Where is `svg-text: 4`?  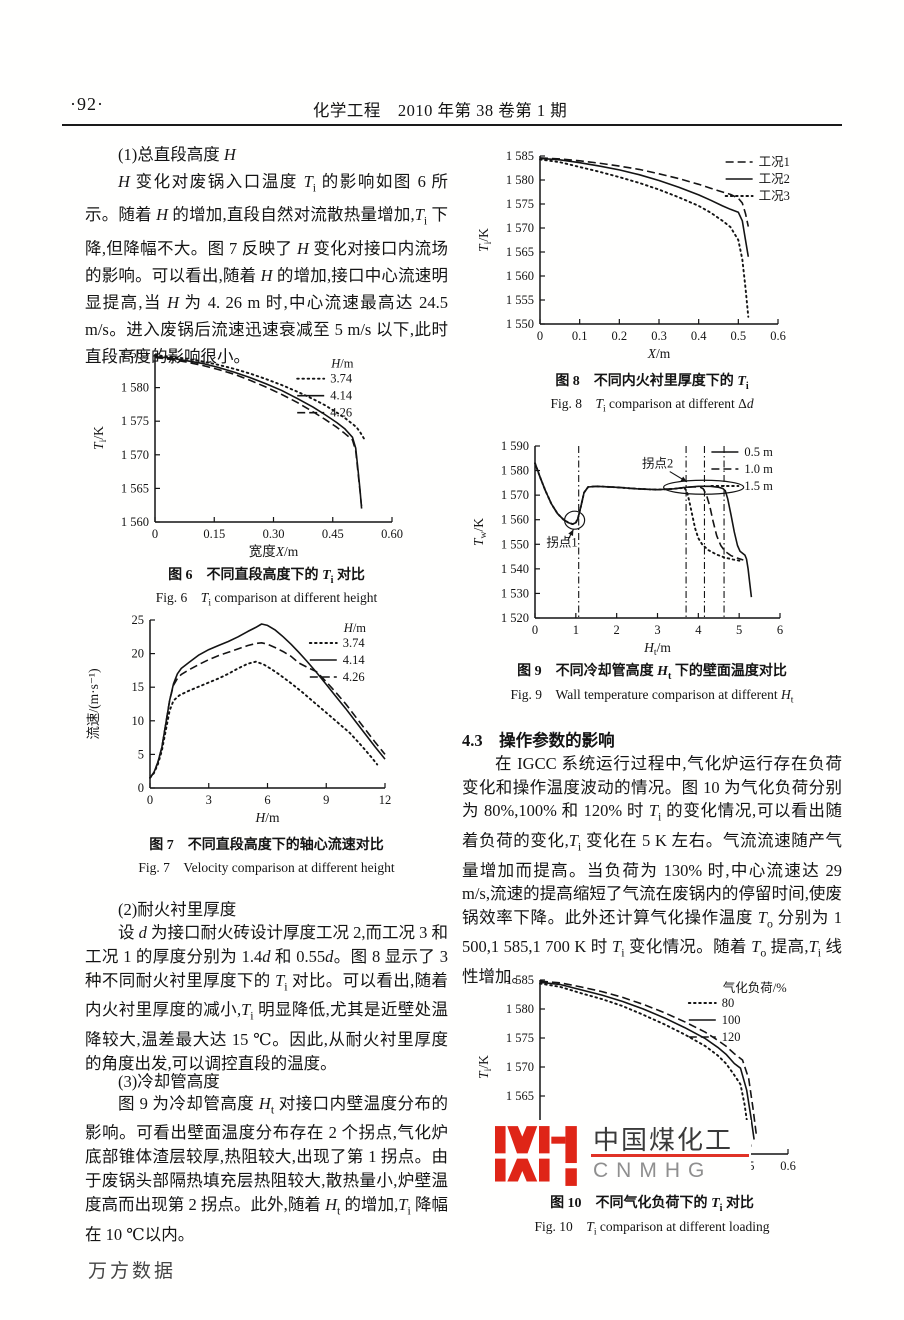 svg-text: 4 is located at coordinates (698, 630).